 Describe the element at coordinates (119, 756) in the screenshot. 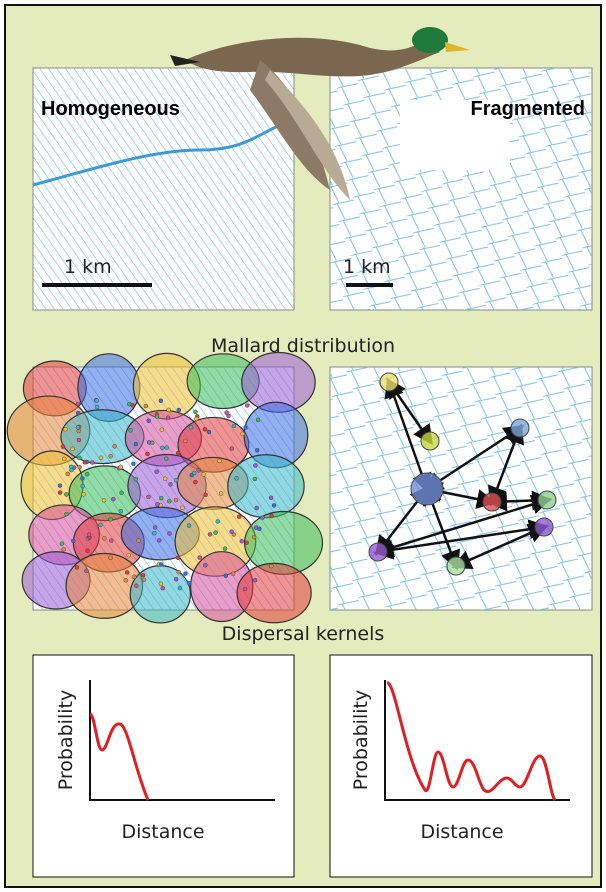

I see `kernel-curve` at that location.